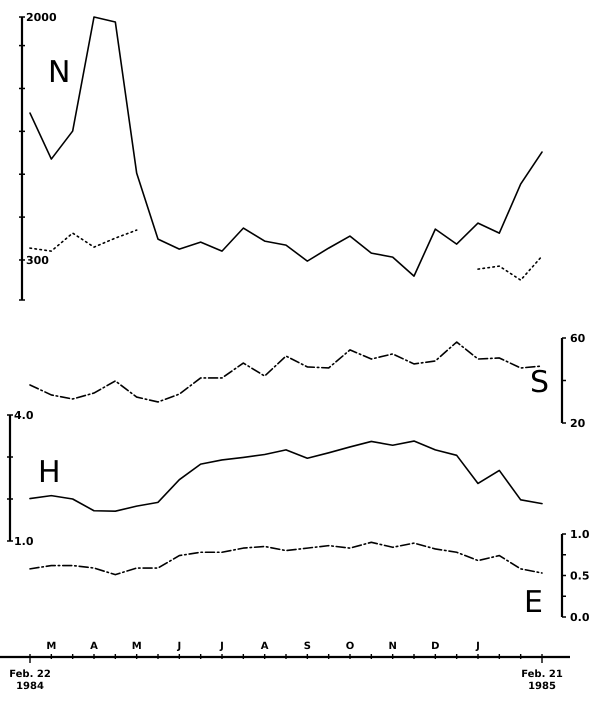  What do you see at coordinates (59, 72) in the screenshot?
I see `series-label: N` at bounding box center [59, 72].